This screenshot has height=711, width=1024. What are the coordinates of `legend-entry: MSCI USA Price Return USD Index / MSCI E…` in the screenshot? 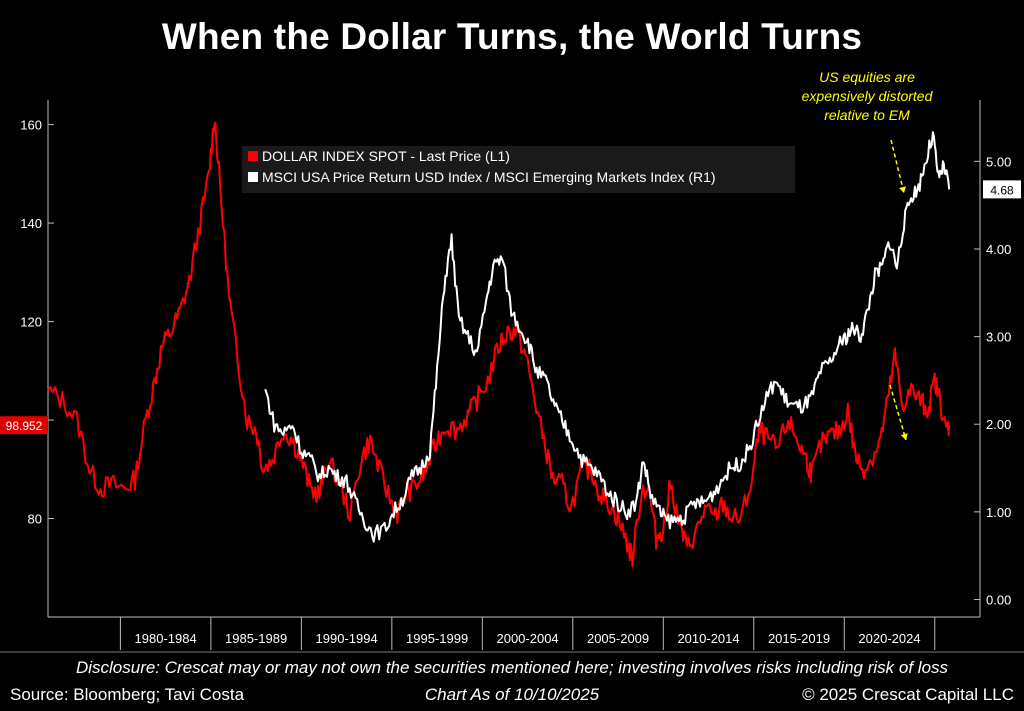 It's located at (489, 177).